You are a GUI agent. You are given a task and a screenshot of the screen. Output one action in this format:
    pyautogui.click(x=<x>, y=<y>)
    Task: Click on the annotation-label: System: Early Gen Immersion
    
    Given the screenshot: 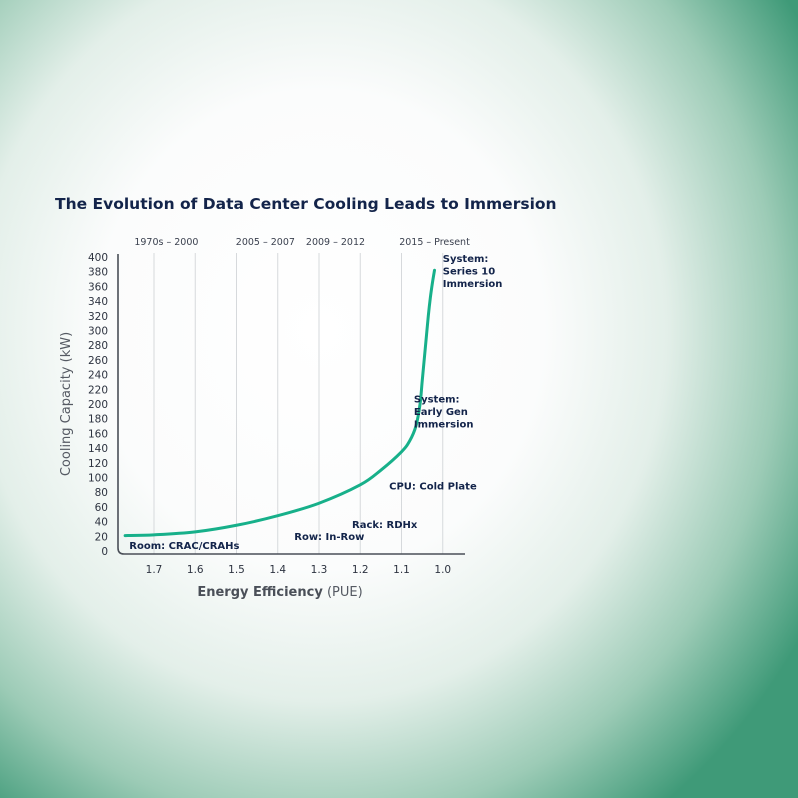 What is the action you would take?
    pyautogui.click(x=444, y=413)
    